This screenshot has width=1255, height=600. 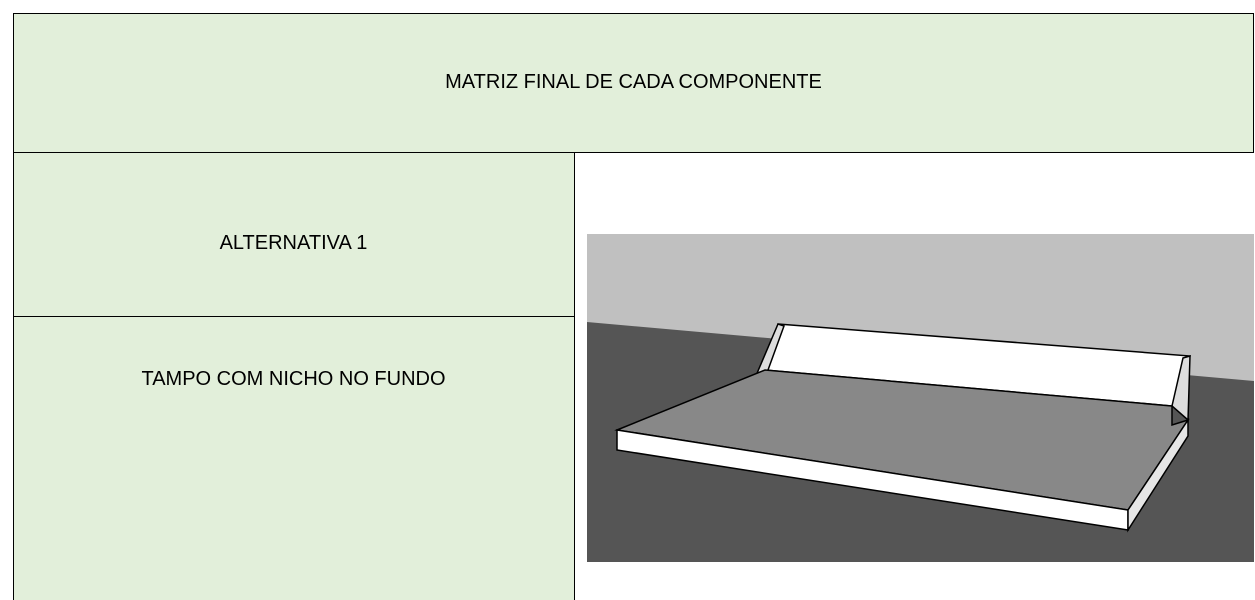 I want to click on side-face, so click(x=1158, y=475).